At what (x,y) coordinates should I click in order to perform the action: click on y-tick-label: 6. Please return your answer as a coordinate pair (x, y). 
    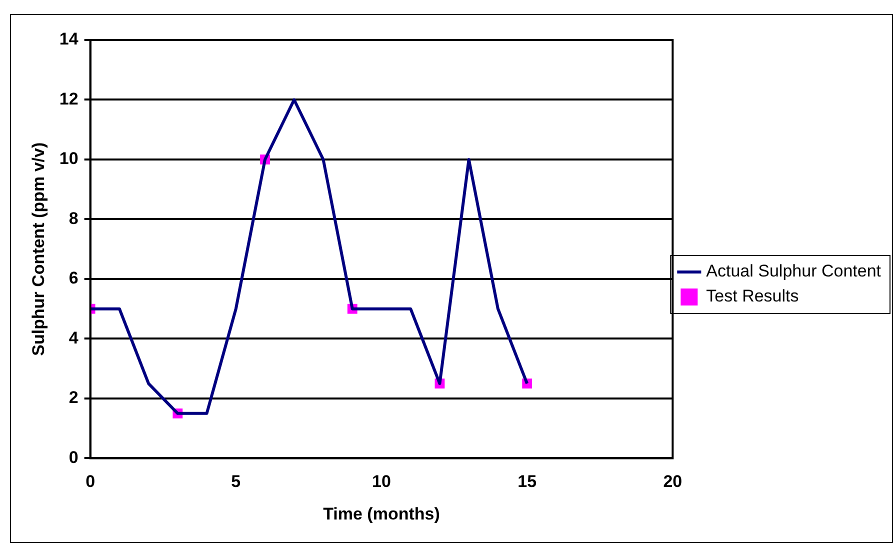
    Looking at the image, I should click on (73, 278).